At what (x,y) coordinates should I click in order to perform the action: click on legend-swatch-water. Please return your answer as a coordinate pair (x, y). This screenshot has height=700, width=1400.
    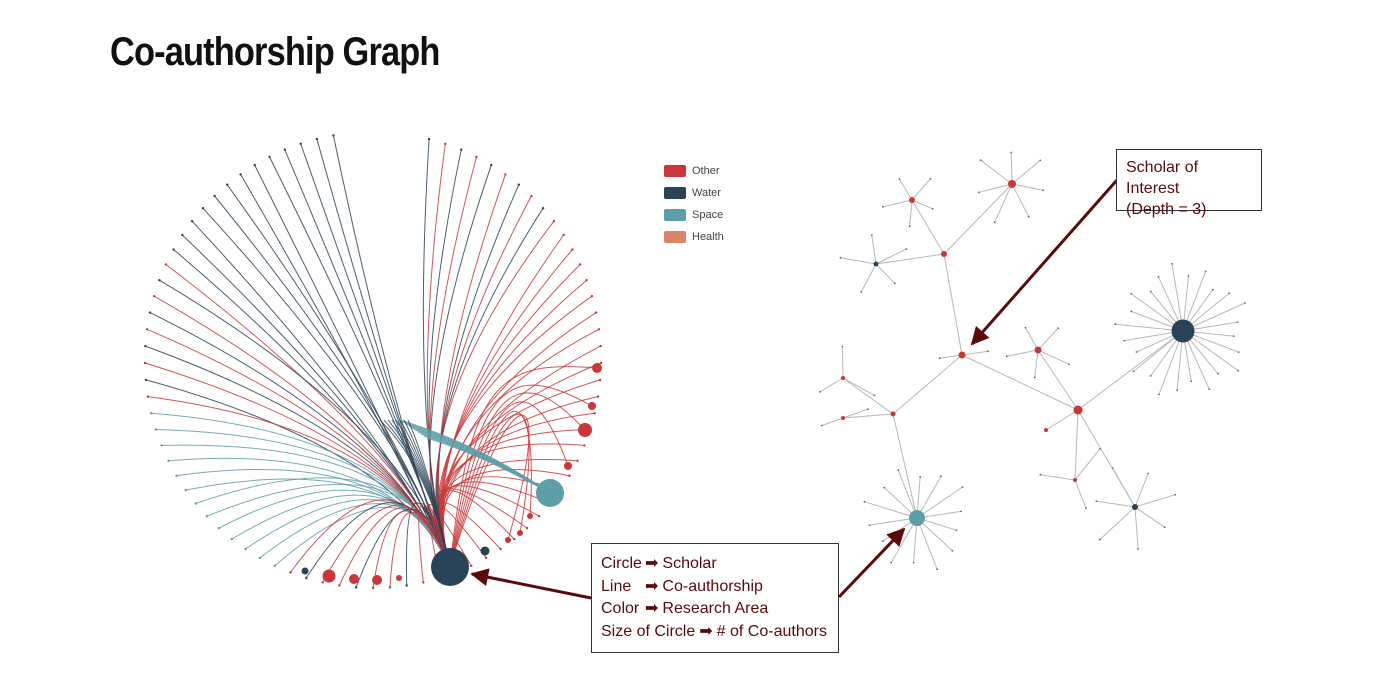
    Looking at the image, I should click on (675, 193).